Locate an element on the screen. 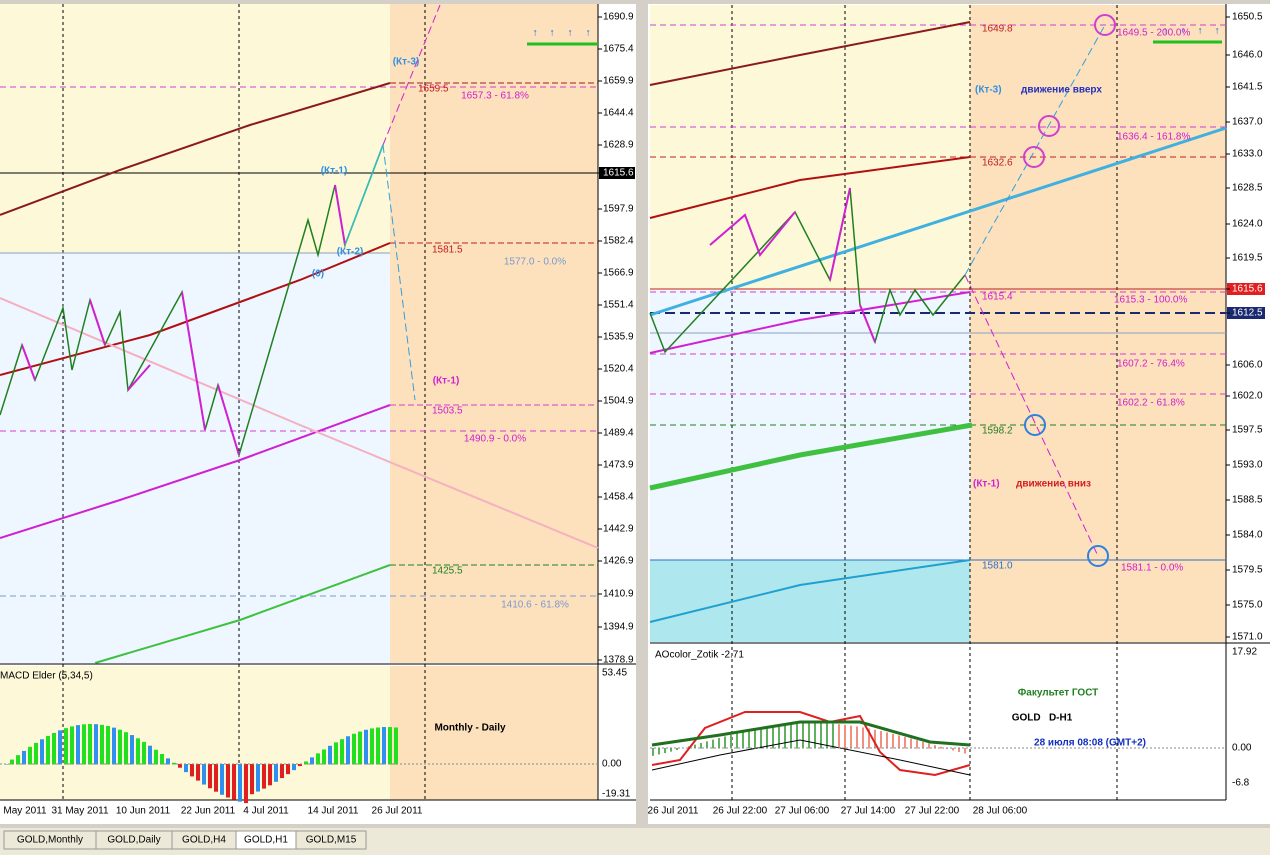 This screenshot has height=855, width=1270. text: 1581.5 is located at coordinates (447, 250).